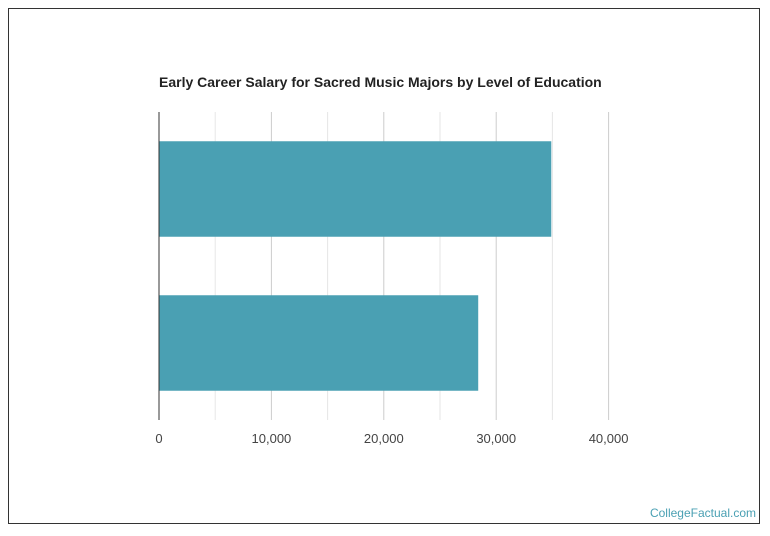 Image resolution: width=770 pixels, height=536 pixels. What do you see at coordinates (384, 438) in the screenshot?
I see `x-tick-label: 20,000` at bounding box center [384, 438].